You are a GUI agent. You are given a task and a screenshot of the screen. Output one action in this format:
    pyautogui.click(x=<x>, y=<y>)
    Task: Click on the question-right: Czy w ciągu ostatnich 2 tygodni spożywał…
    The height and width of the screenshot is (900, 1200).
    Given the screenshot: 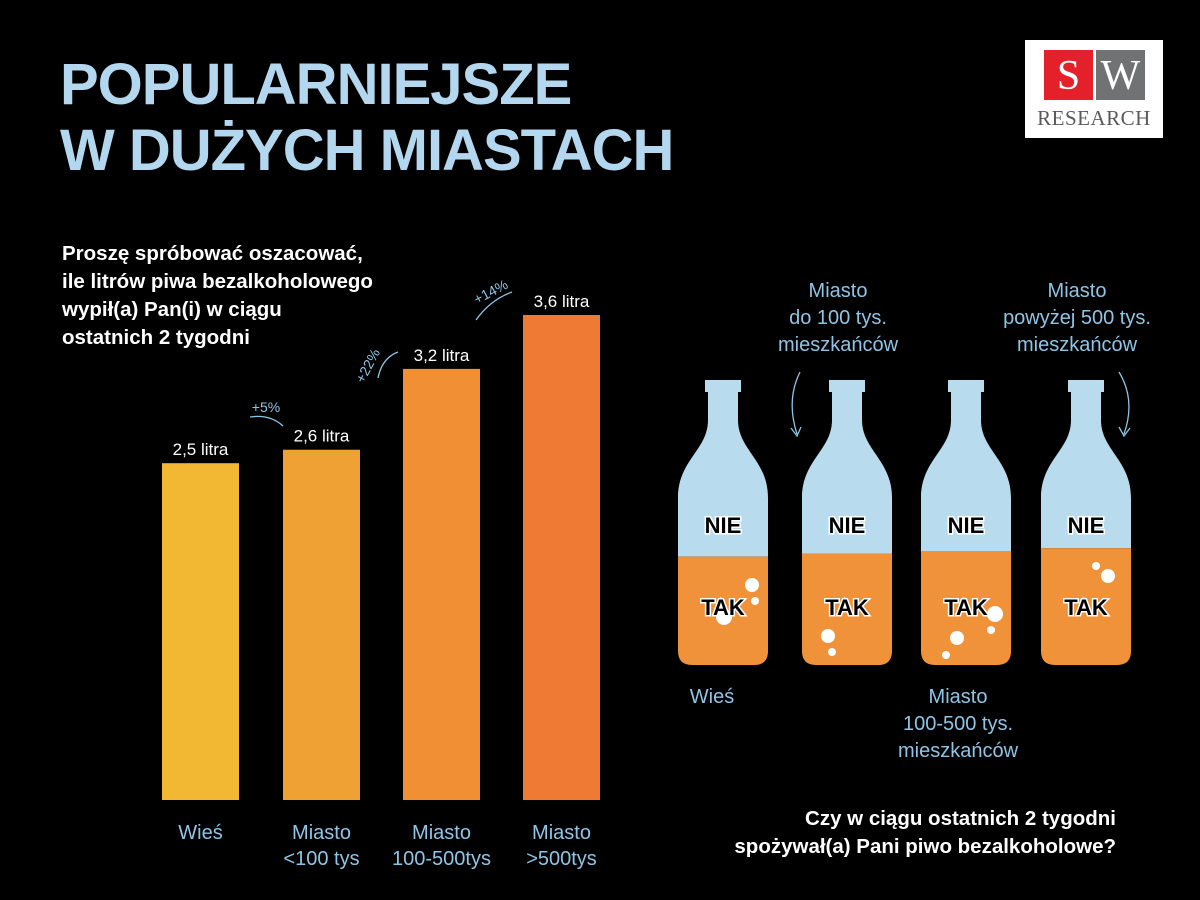 What is the action you would take?
    pyautogui.click(x=925, y=833)
    